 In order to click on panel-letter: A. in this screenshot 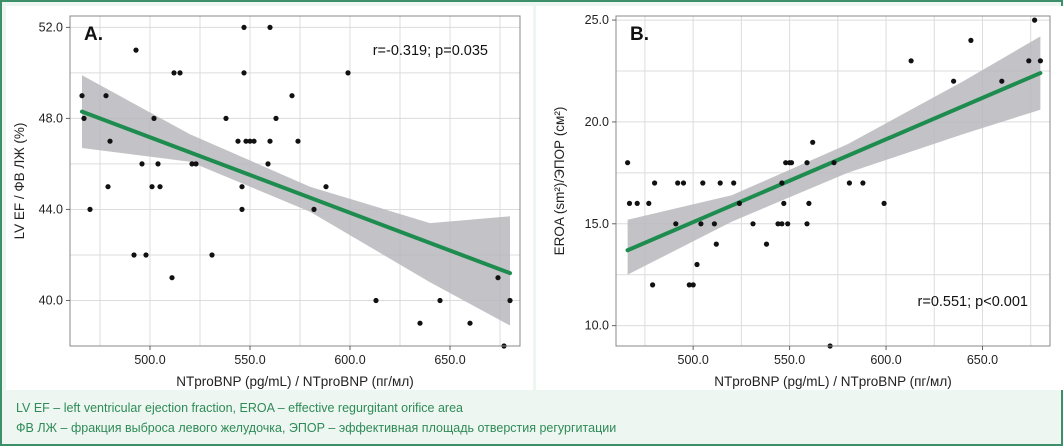, I will do `click(93, 34)`.